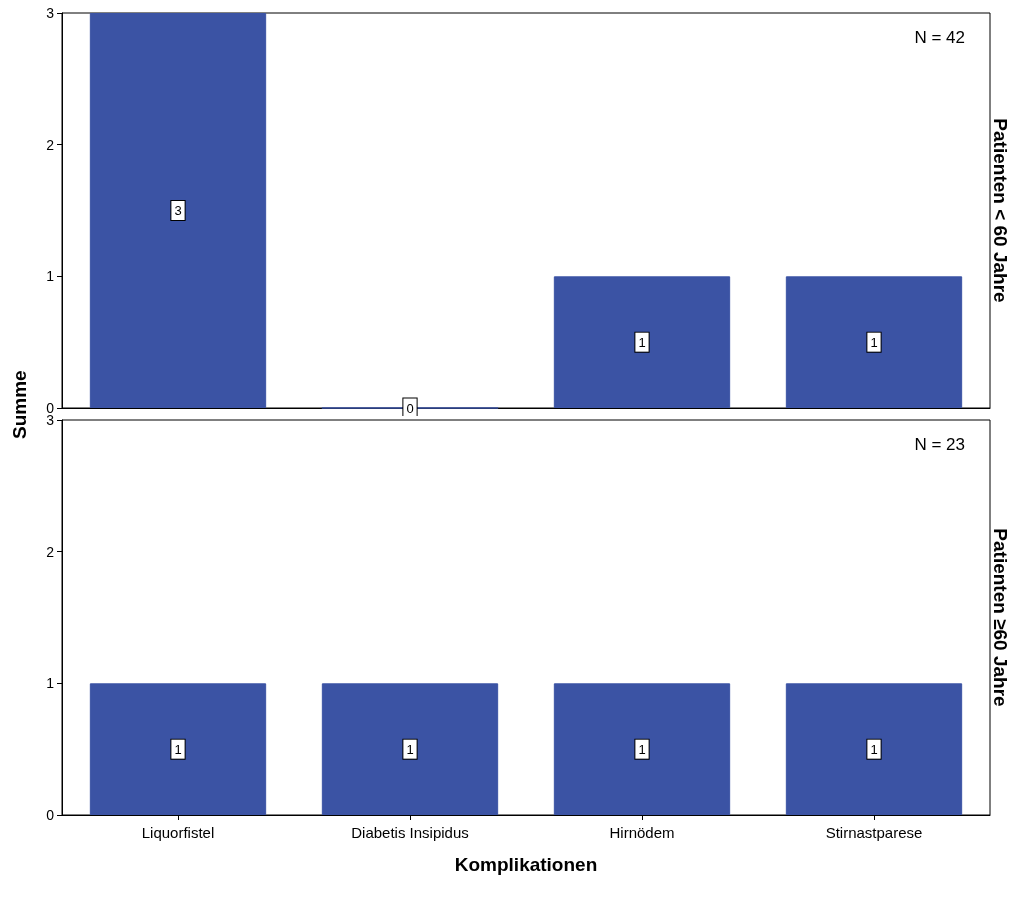 This screenshot has width=1023, height=897. What do you see at coordinates (874, 832) in the screenshot?
I see `x-tick-label: Stirnastparese` at bounding box center [874, 832].